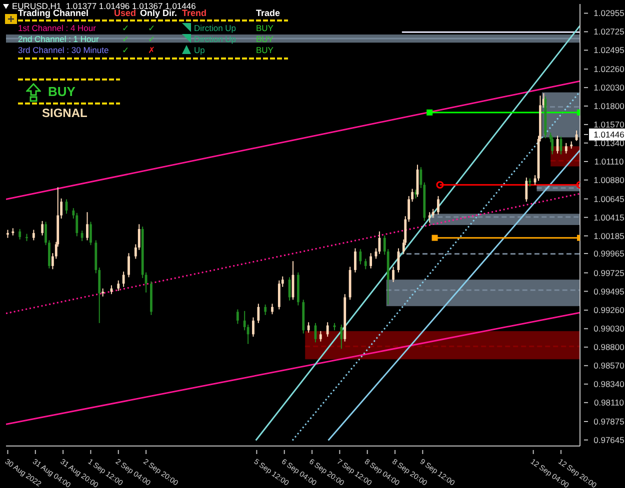 The width and height of the screenshot is (625, 488). What do you see at coordinates (609, 106) in the screenshot?
I see `y-tick-label: 1.01800` at bounding box center [609, 106].